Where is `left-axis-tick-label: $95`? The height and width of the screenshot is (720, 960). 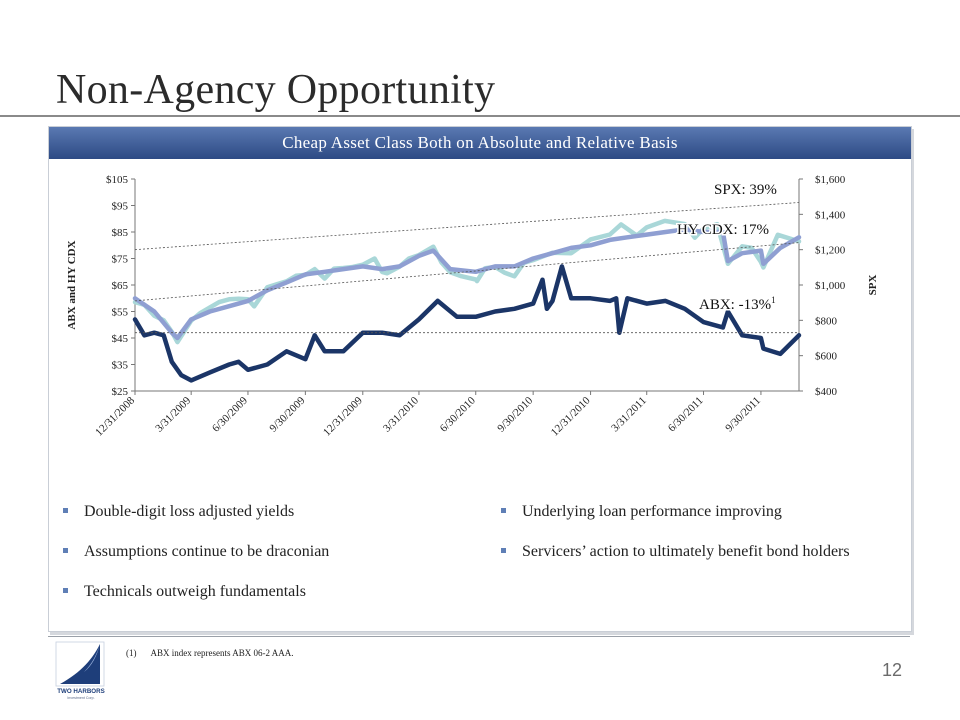
left-axis-tick-label: $95 is located at coordinates (120, 207).